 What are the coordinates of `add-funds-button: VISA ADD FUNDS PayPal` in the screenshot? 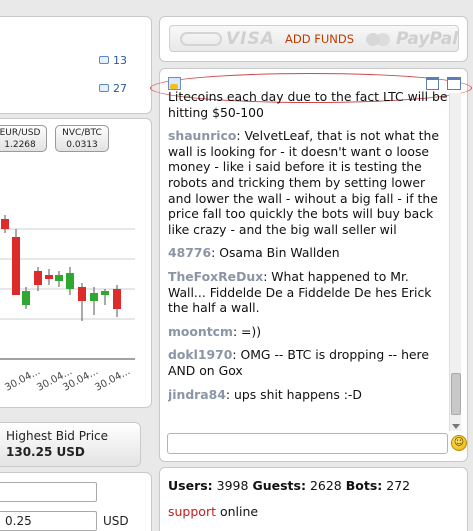 It's located at (314, 38).